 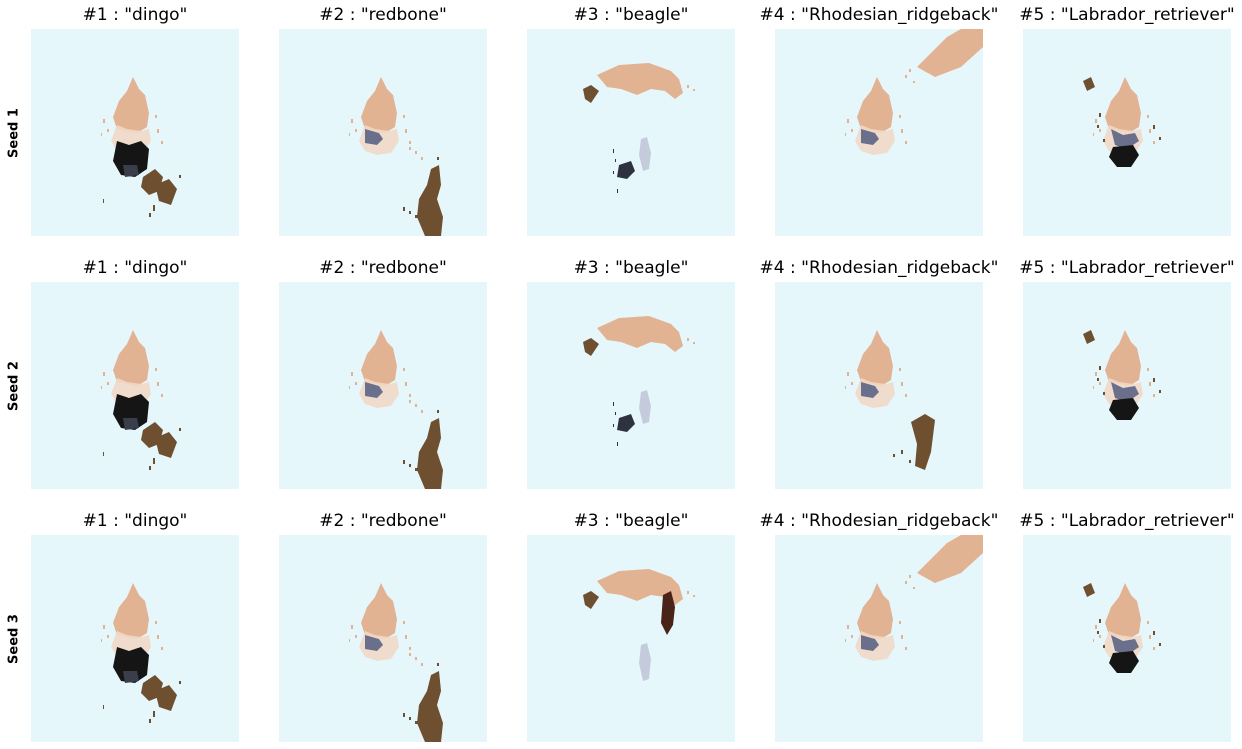 I want to click on row-label-text: Seed 1, so click(x=14, y=132).